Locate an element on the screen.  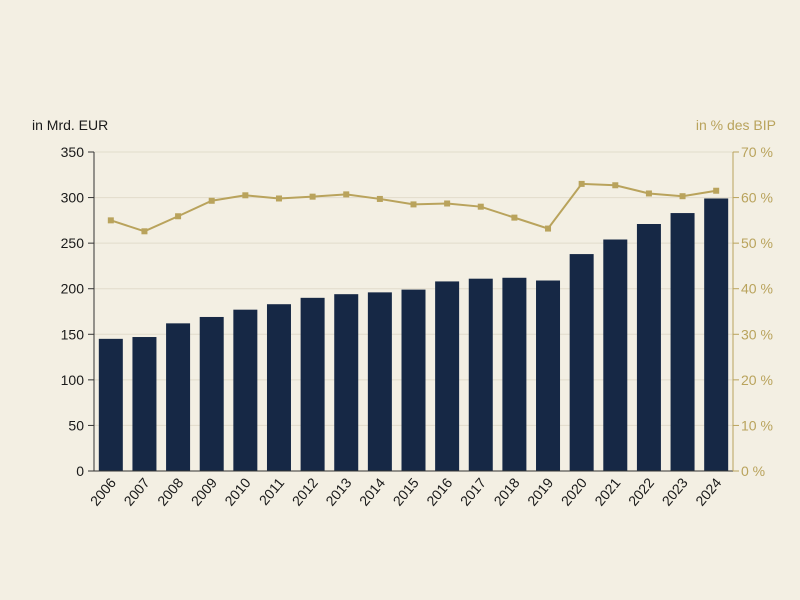
right-tick-label: 10 % is located at coordinates (757, 425).